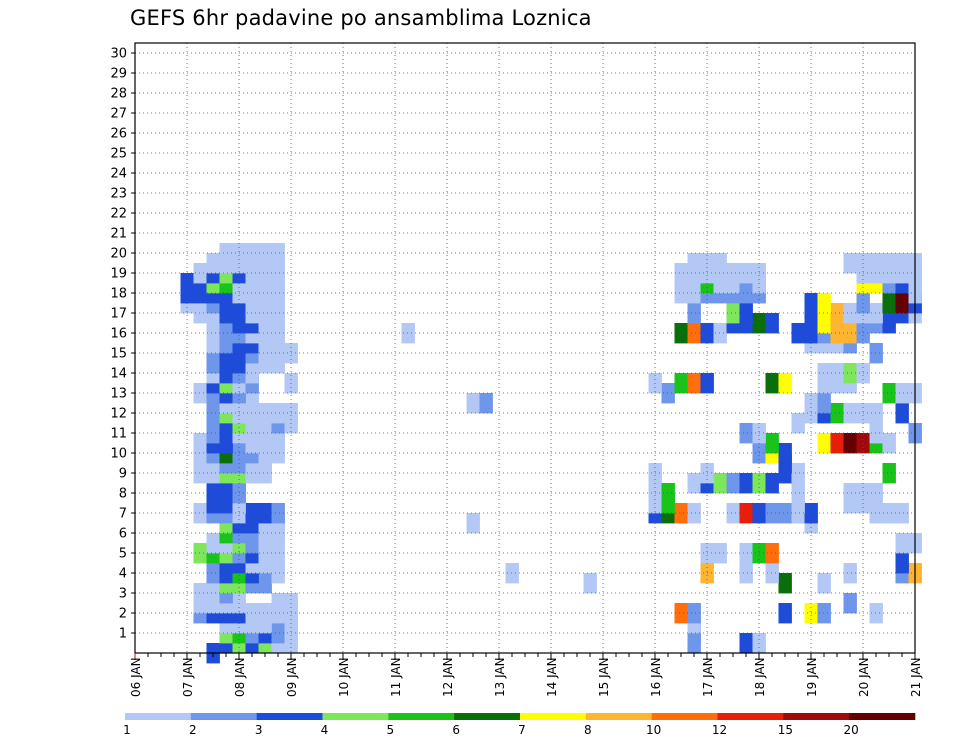  Describe the element at coordinates (123, 574) in the screenshot. I see `y-tick-label: 4` at that location.